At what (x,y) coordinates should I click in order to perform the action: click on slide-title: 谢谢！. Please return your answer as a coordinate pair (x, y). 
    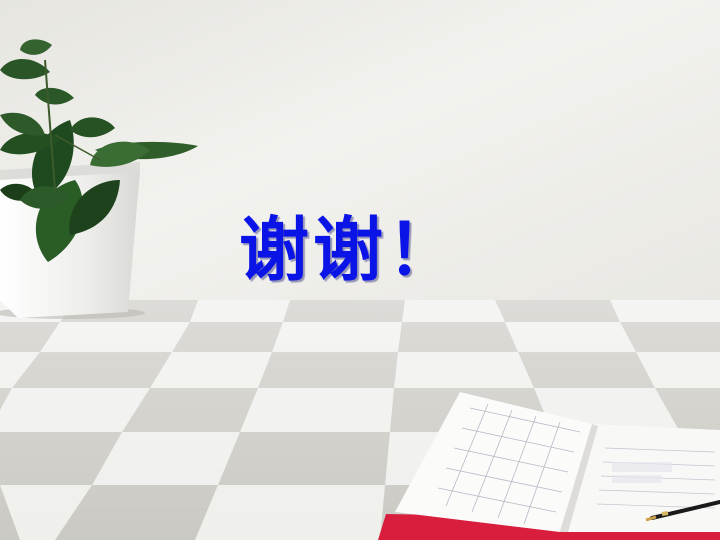
    Looking at the image, I should click on (350, 250).